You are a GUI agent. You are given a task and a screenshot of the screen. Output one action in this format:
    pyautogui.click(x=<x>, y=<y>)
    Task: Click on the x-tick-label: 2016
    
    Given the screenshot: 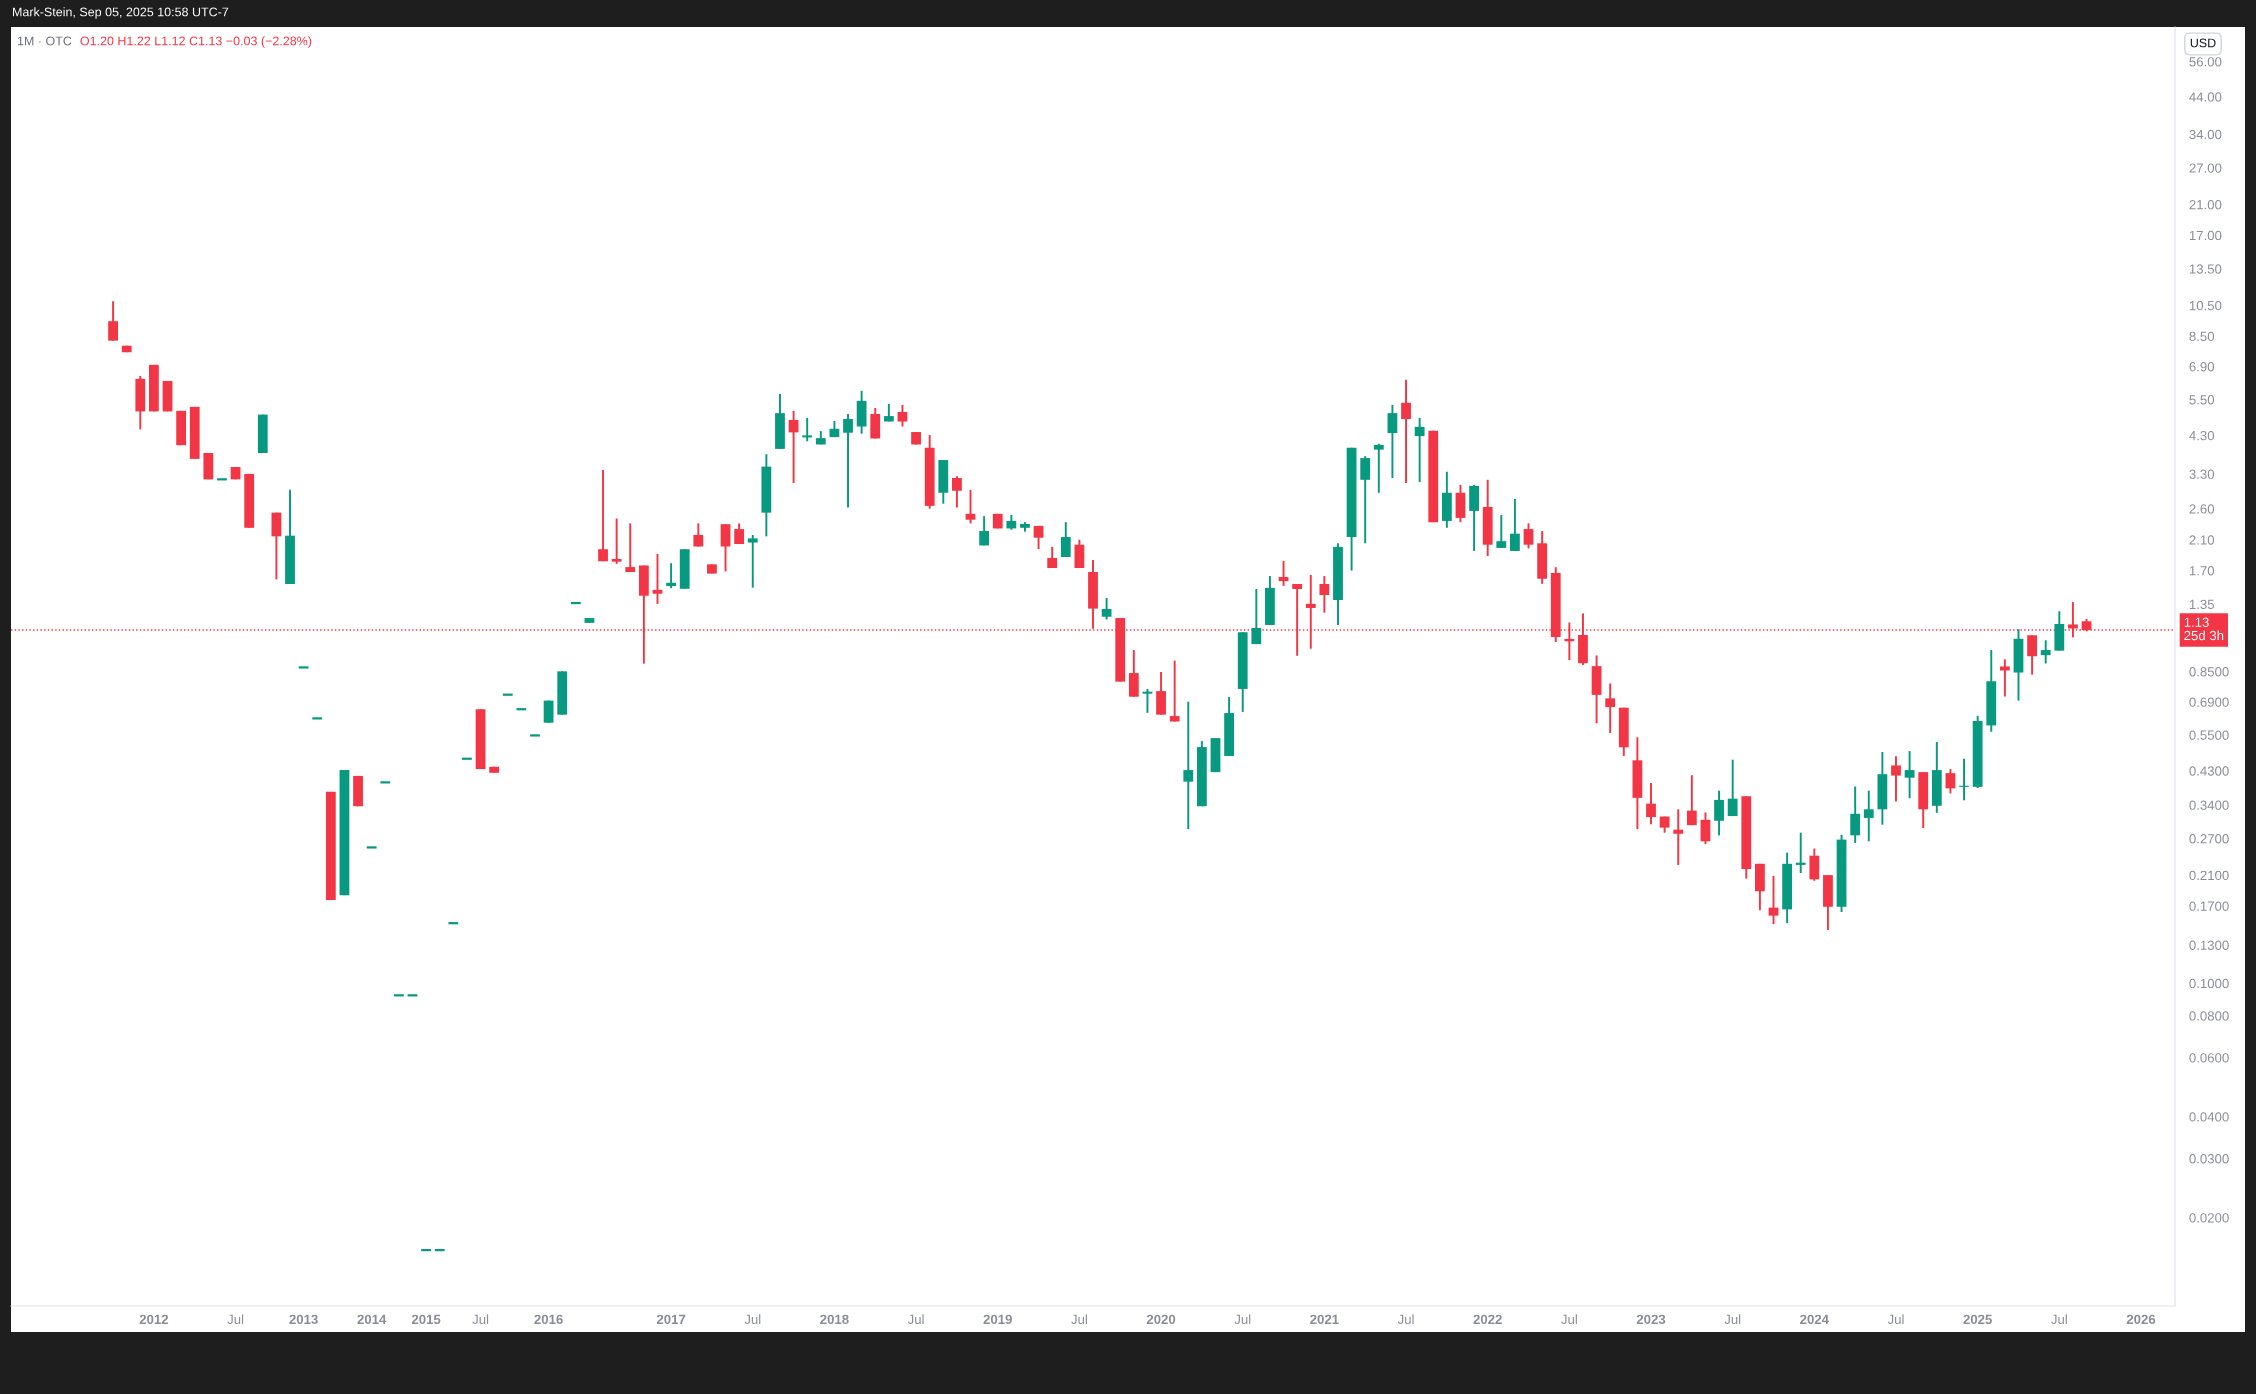 What is the action you would take?
    pyautogui.click(x=548, y=1319)
    